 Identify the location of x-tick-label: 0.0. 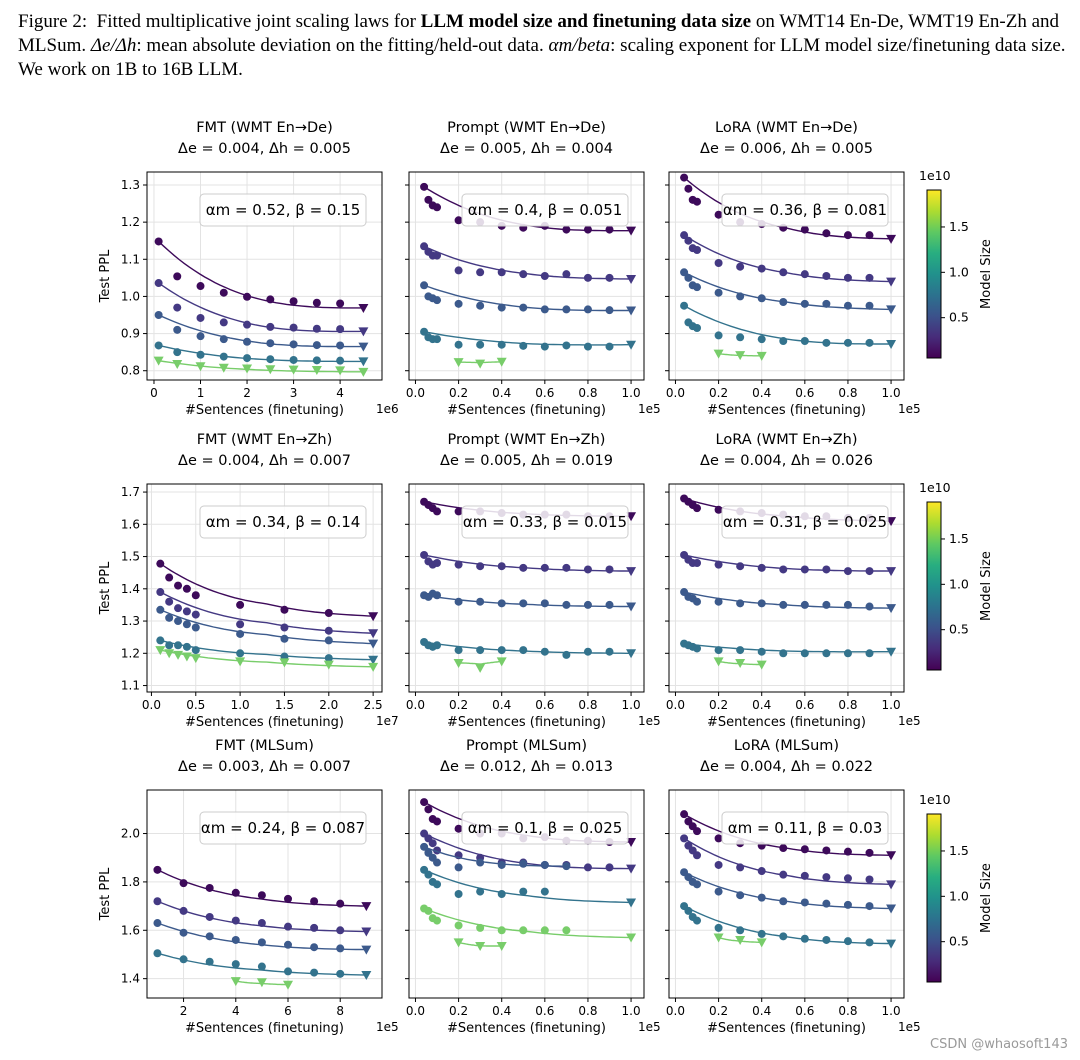
(415, 393).